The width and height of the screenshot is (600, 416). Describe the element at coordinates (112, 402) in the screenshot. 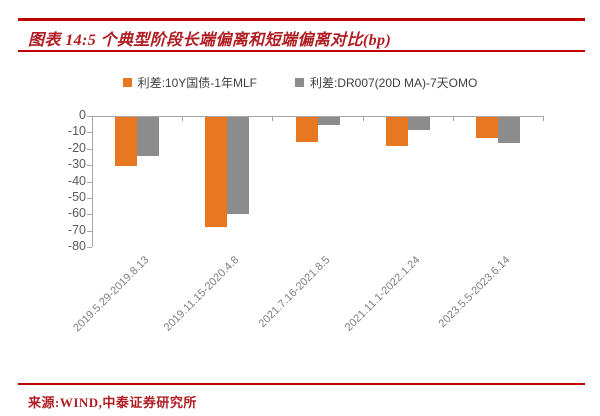

I see `source-note: 来源:WIND,中泰证券研究所` at that location.